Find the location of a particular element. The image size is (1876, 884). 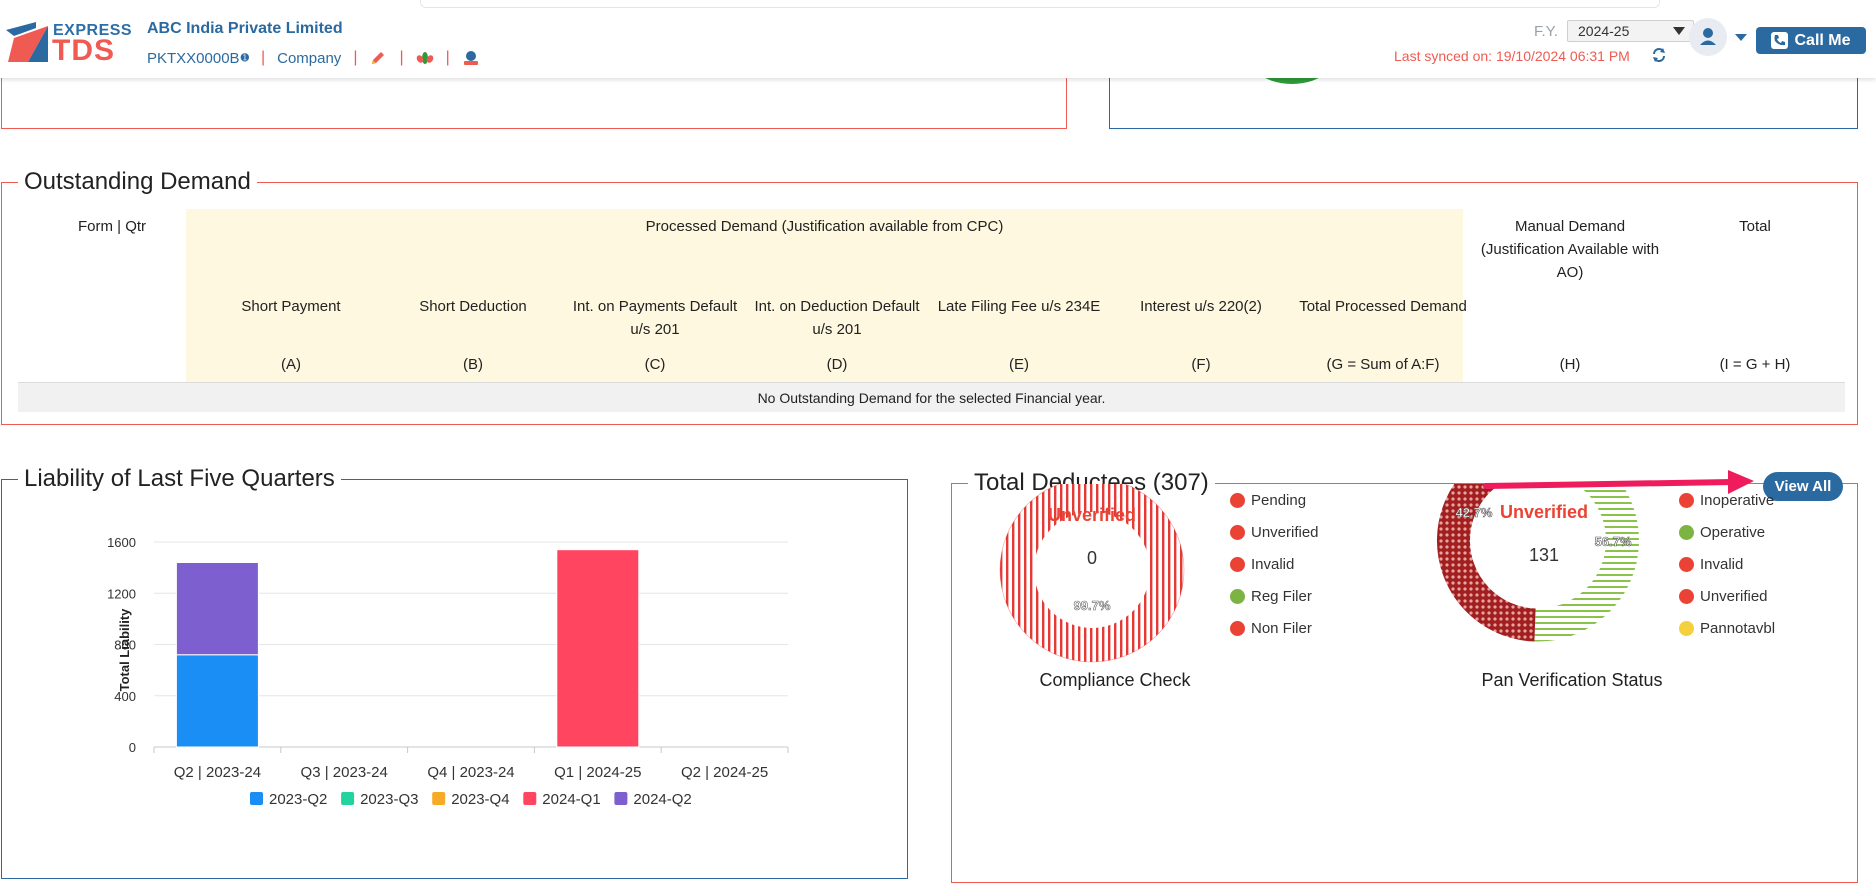

express-tds-logo: EXPRESS TDS is located at coordinates (69, 42).